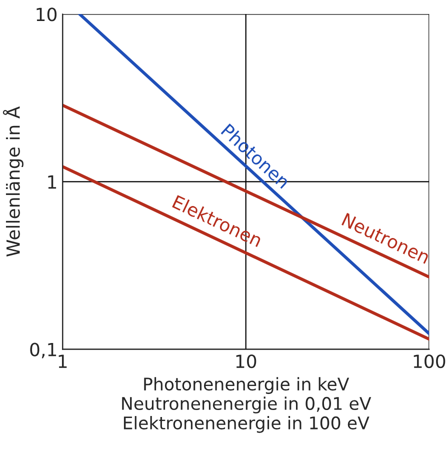 The height and width of the screenshot is (472, 447). What do you see at coordinates (13, 181) in the screenshot?
I see `y-axis-title: Wellenlänge in Å` at bounding box center [13, 181].